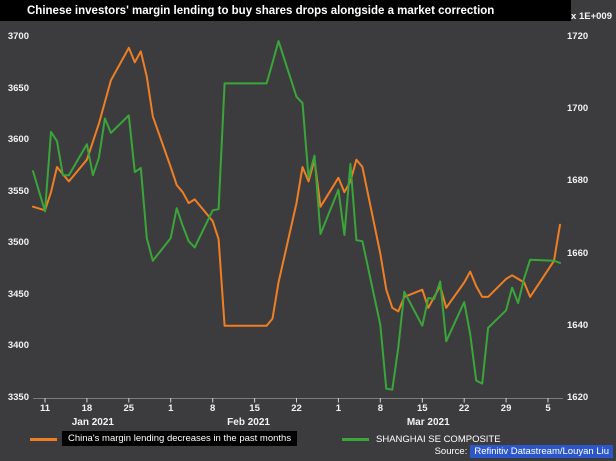 This screenshot has width=616, height=461. What do you see at coordinates (578, 253) in the screenshot?
I see `right-axis-tick-1660: 1660` at bounding box center [578, 253].